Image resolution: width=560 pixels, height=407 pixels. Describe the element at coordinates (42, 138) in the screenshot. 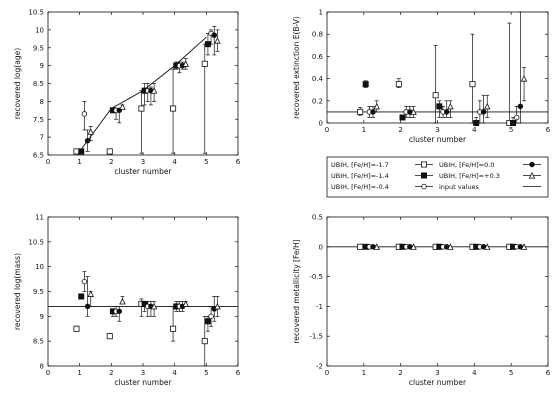

I see `y-tick-label: 7` at that location.